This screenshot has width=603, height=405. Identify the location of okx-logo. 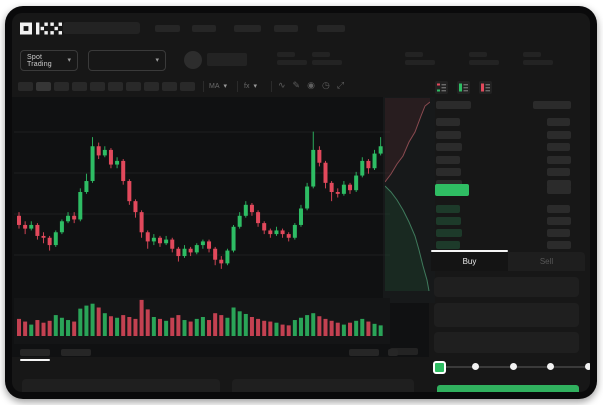
(41, 28).